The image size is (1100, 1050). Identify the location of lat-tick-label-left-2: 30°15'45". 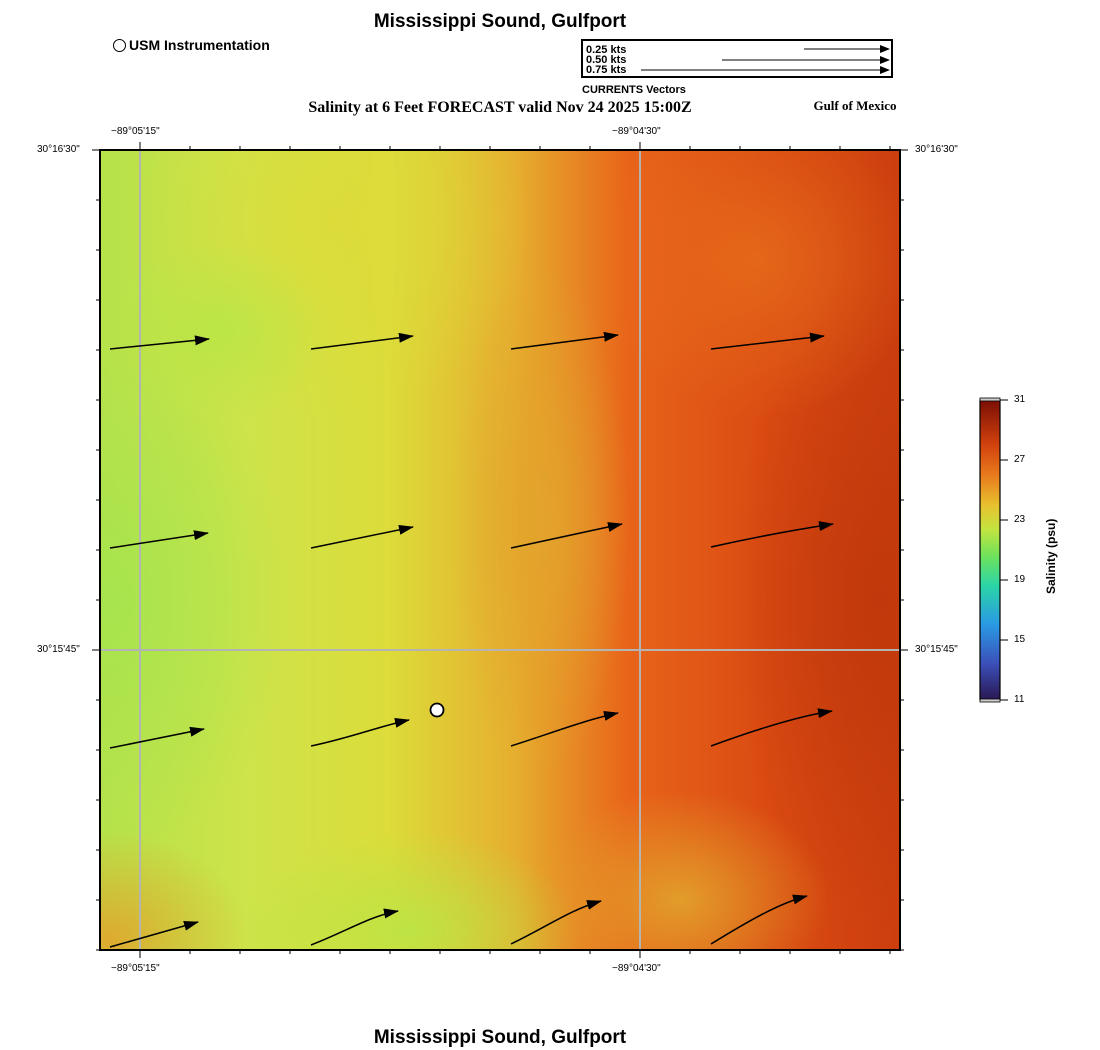
(58, 649).